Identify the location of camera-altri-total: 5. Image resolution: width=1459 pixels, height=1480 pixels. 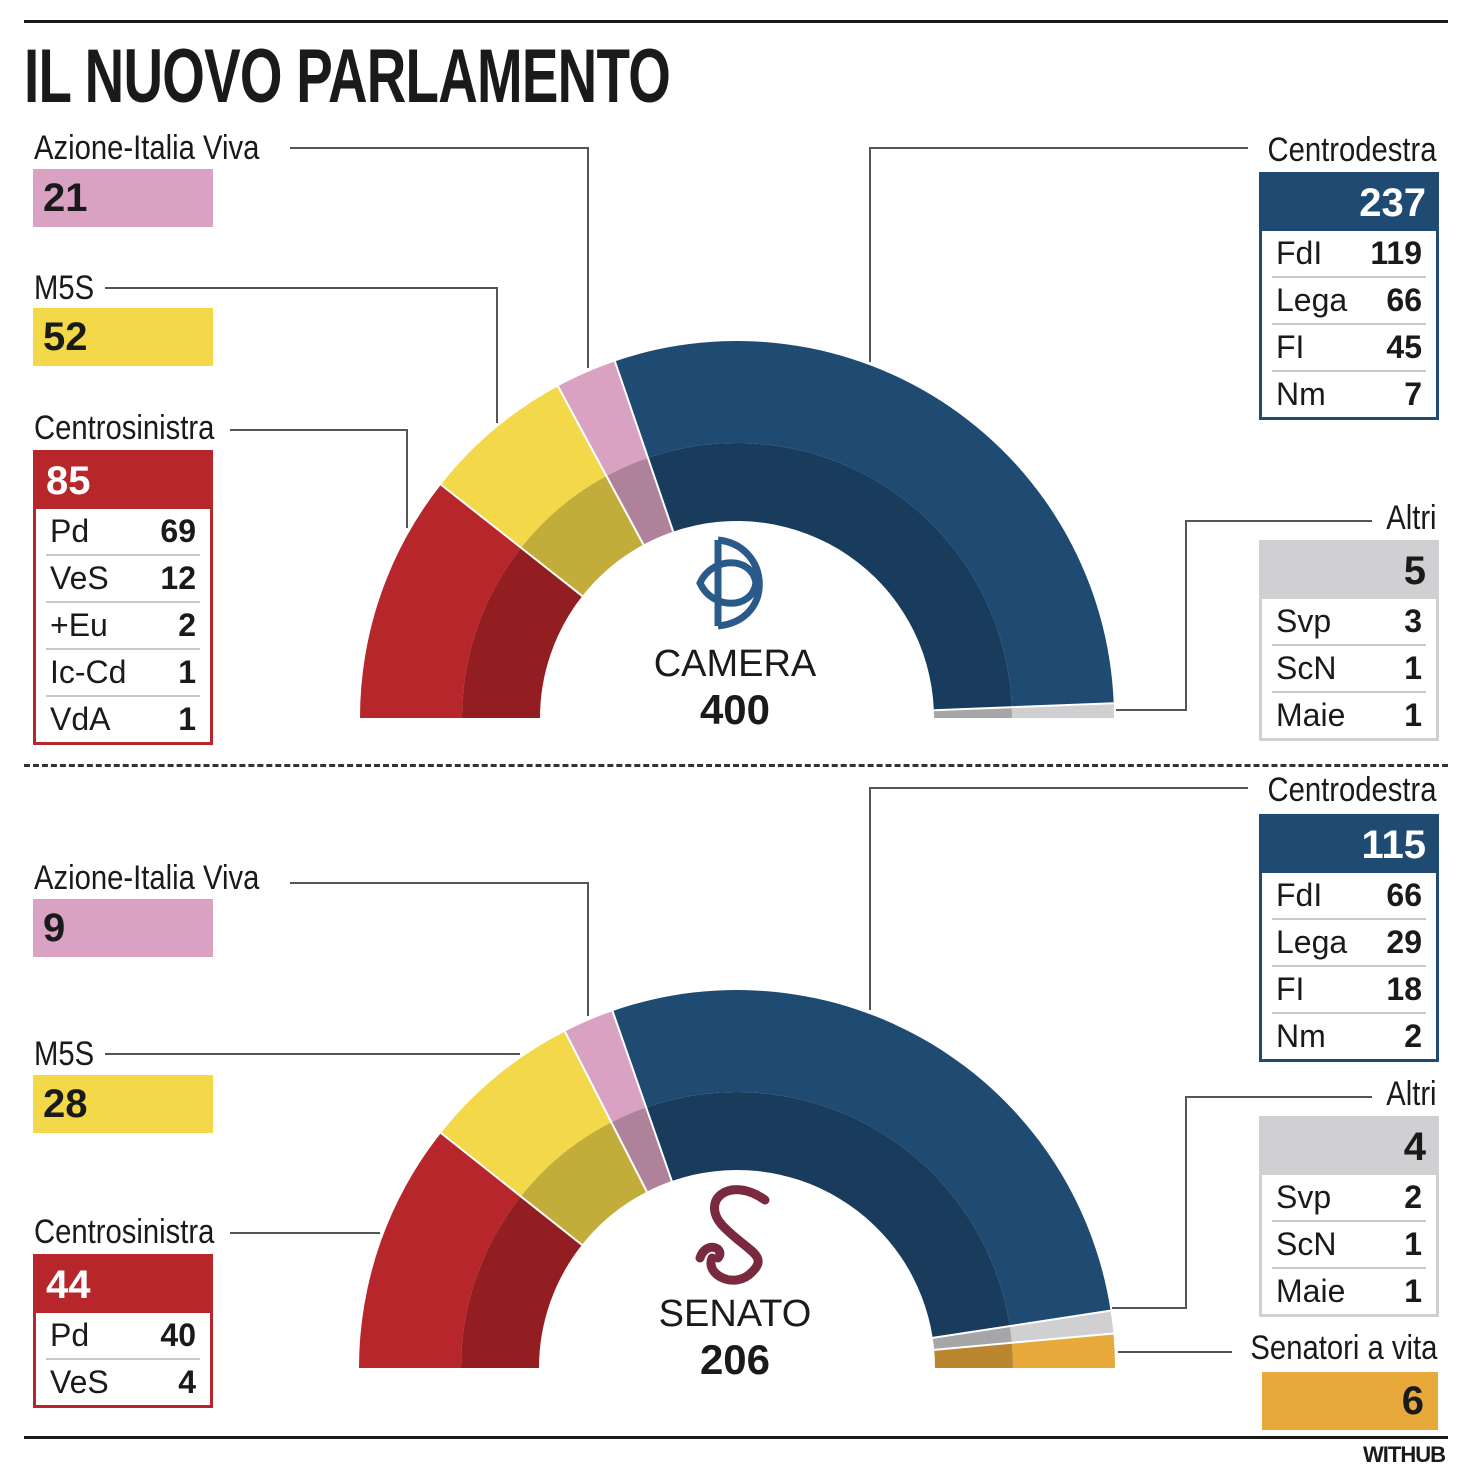
(1349, 571).